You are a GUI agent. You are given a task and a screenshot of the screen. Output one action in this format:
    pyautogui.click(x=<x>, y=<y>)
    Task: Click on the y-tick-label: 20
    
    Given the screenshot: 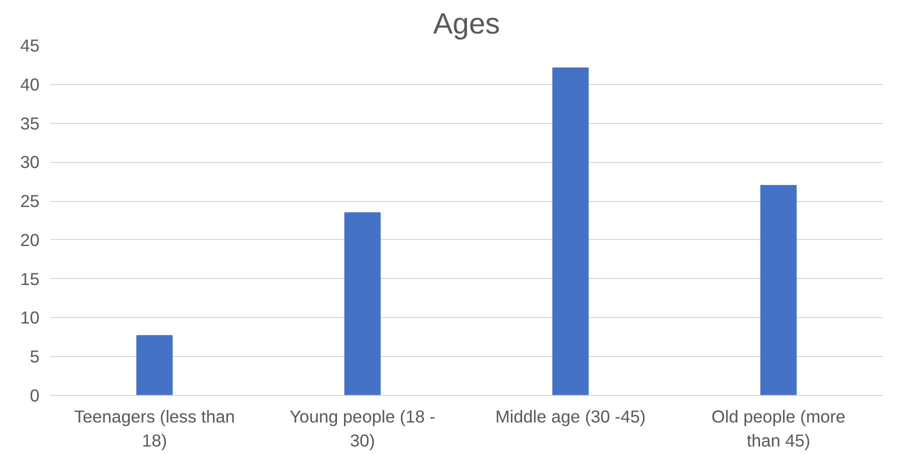 What is the action you would take?
    pyautogui.click(x=30, y=240)
    